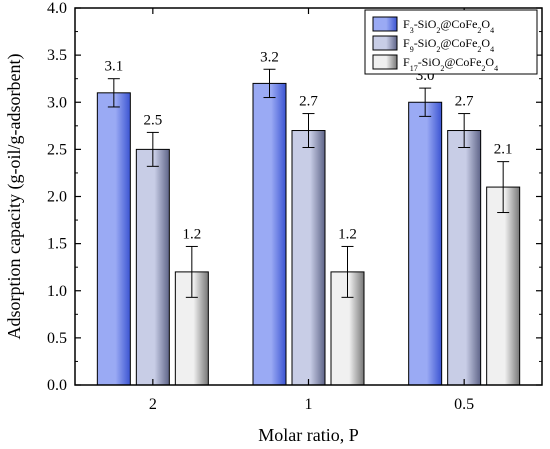 This screenshot has height=449, width=550. I want to click on legend-label: F9-SiO2@CoFe2O4, so click(448, 45).